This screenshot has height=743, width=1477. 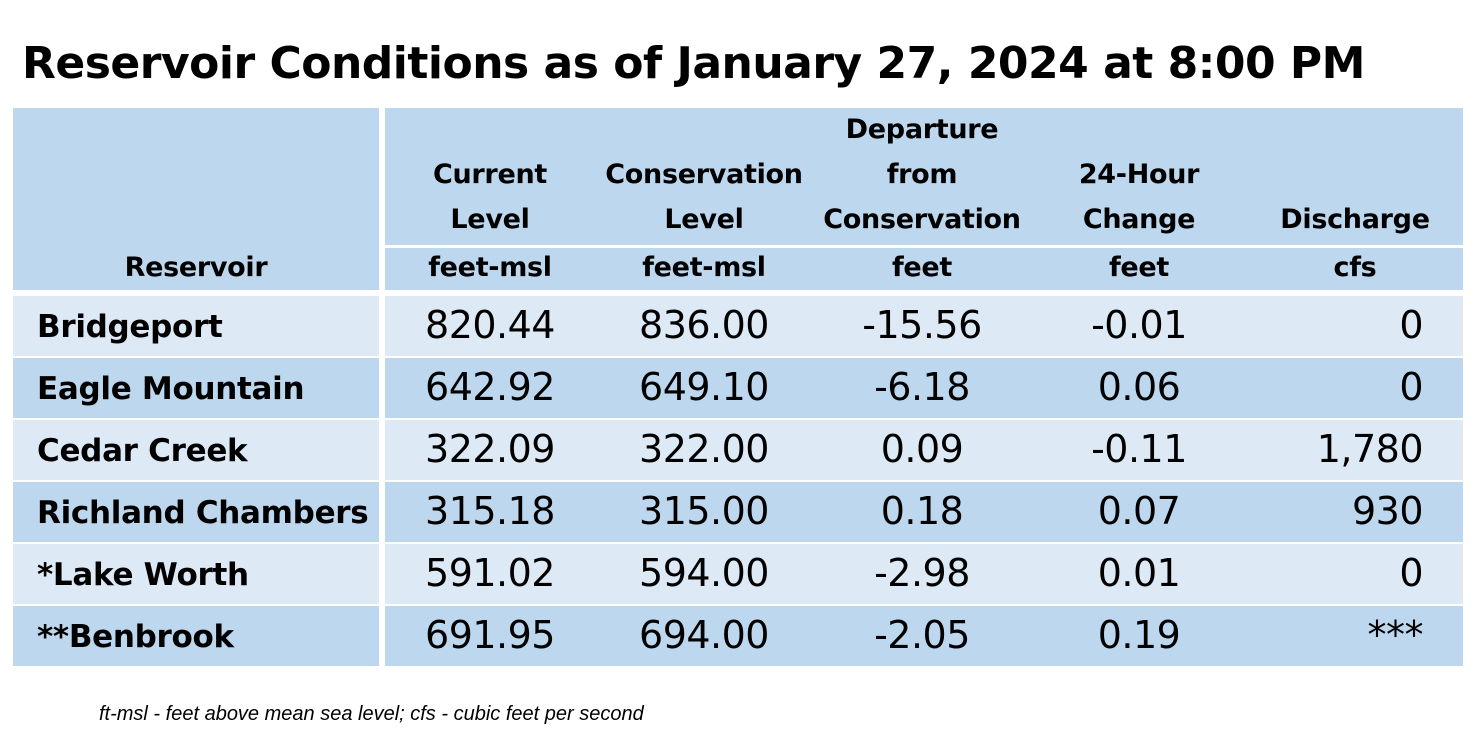 I want to click on discharge-value: ***, so click(x=1395, y=635).